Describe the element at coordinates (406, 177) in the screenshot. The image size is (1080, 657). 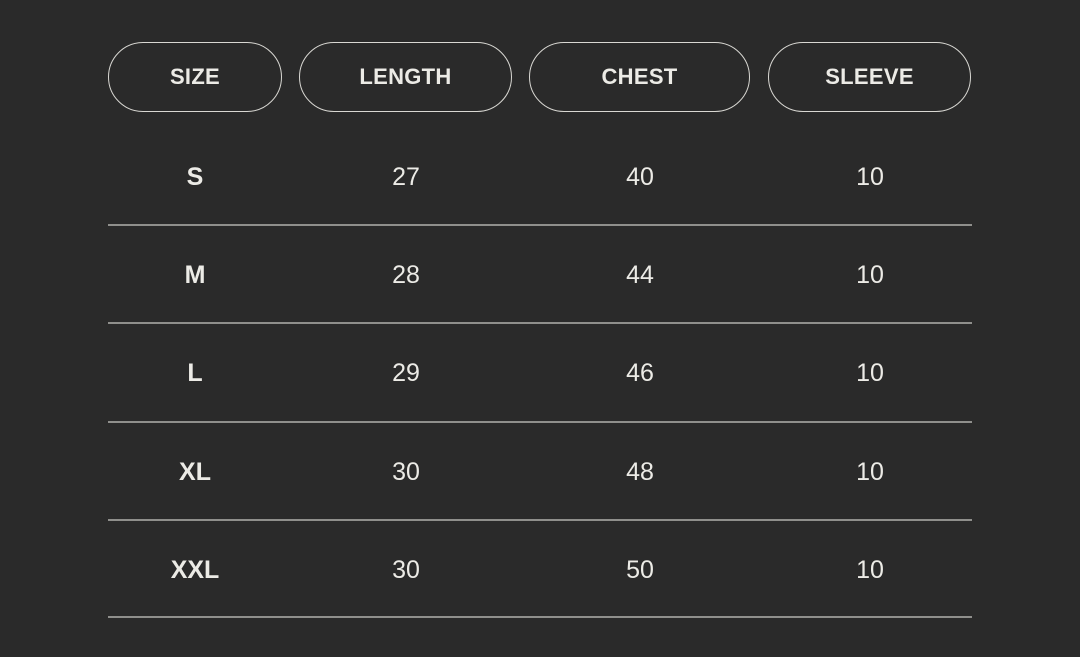
I see `cell-length: 27` at that location.